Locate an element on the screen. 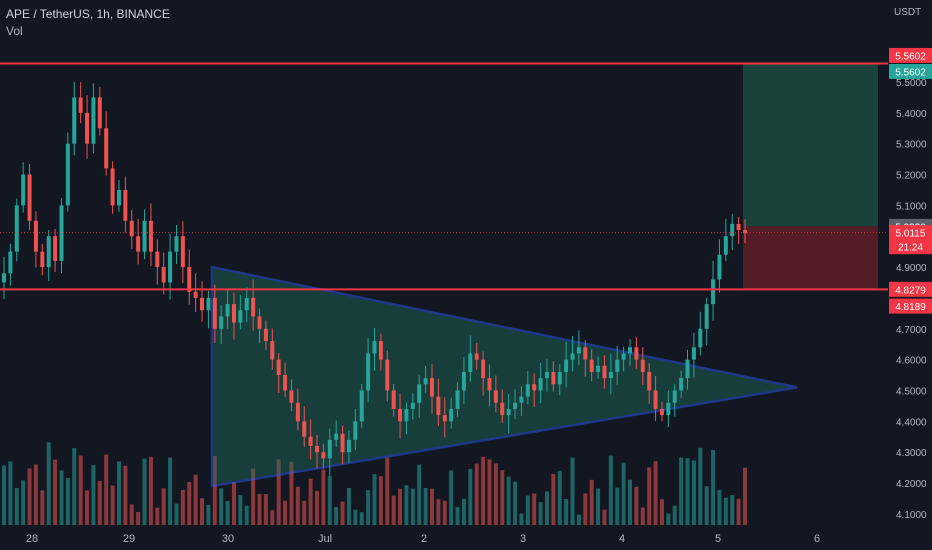 This screenshot has height=550, width=932. stop-zone is located at coordinates (810, 258).